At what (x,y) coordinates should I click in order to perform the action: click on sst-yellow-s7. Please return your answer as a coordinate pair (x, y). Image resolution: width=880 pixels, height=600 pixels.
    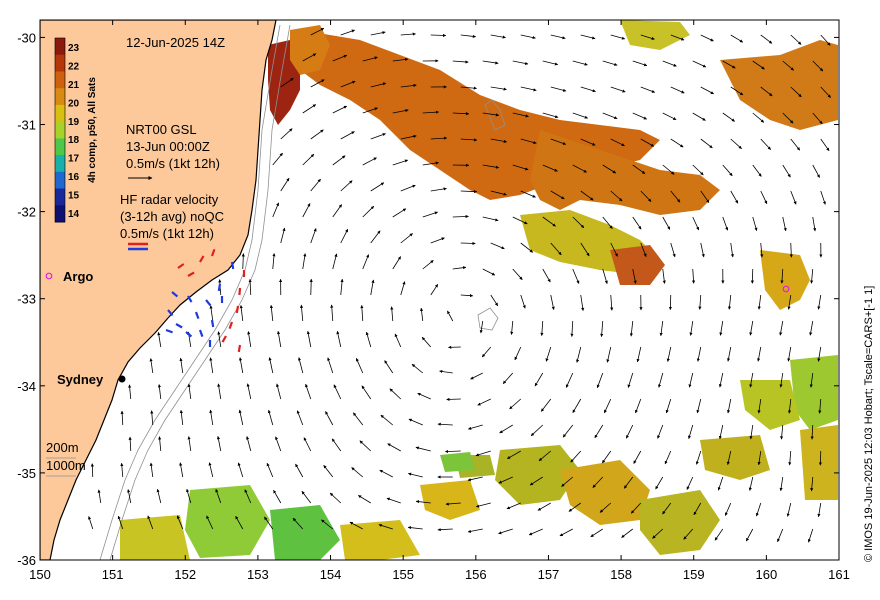
    Looking at the image, I should click on (380, 540).